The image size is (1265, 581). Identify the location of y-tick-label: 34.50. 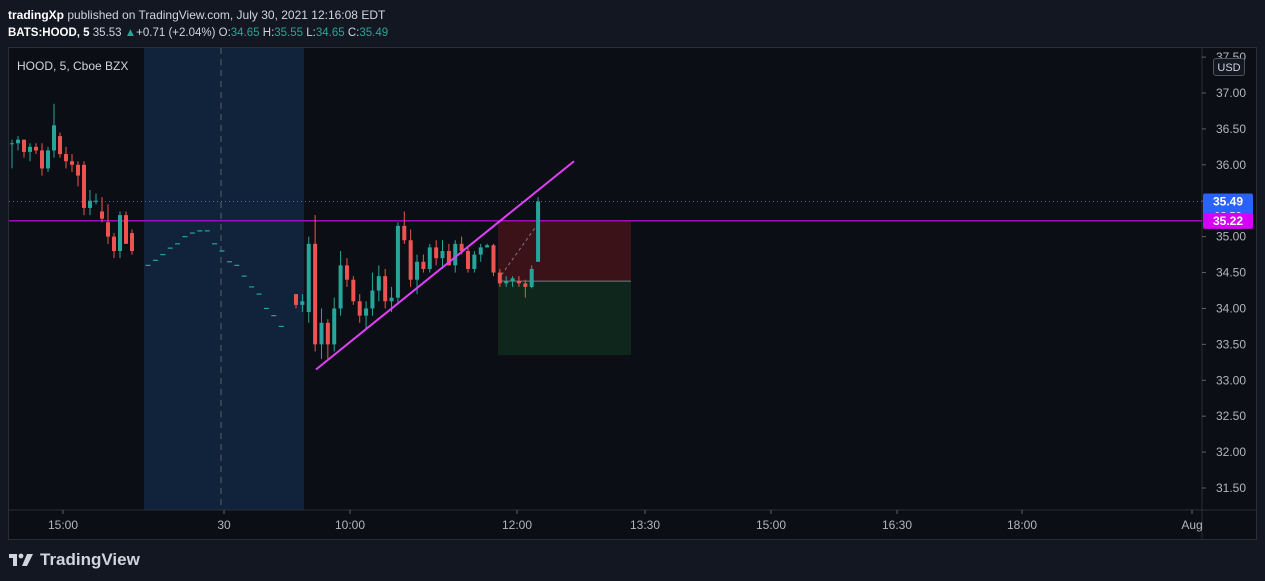
(1231, 273).